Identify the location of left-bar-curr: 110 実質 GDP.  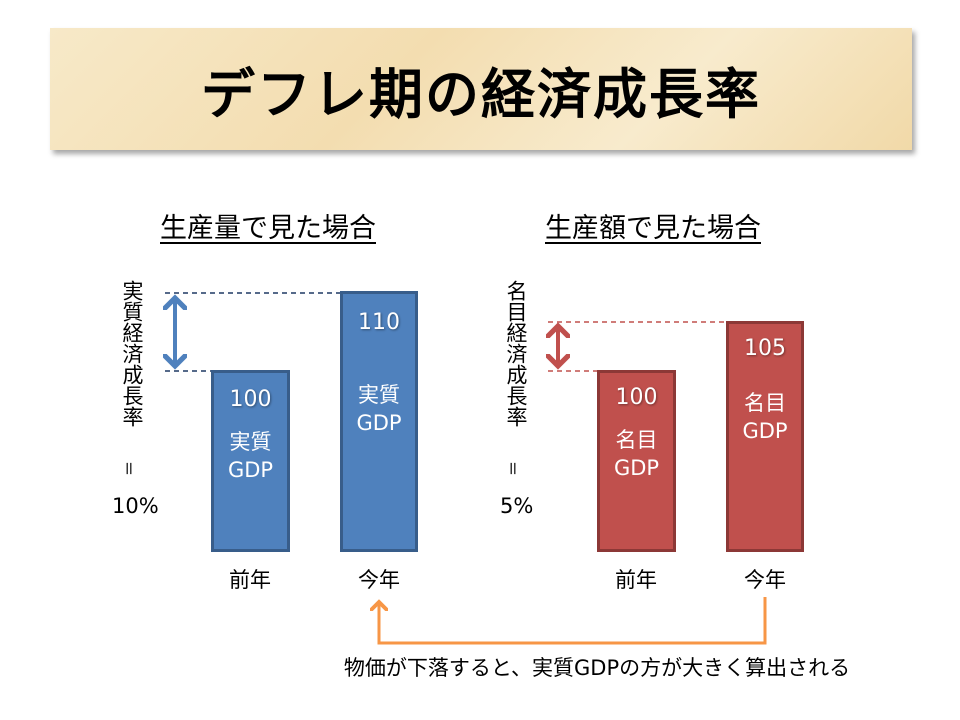
(379, 421).